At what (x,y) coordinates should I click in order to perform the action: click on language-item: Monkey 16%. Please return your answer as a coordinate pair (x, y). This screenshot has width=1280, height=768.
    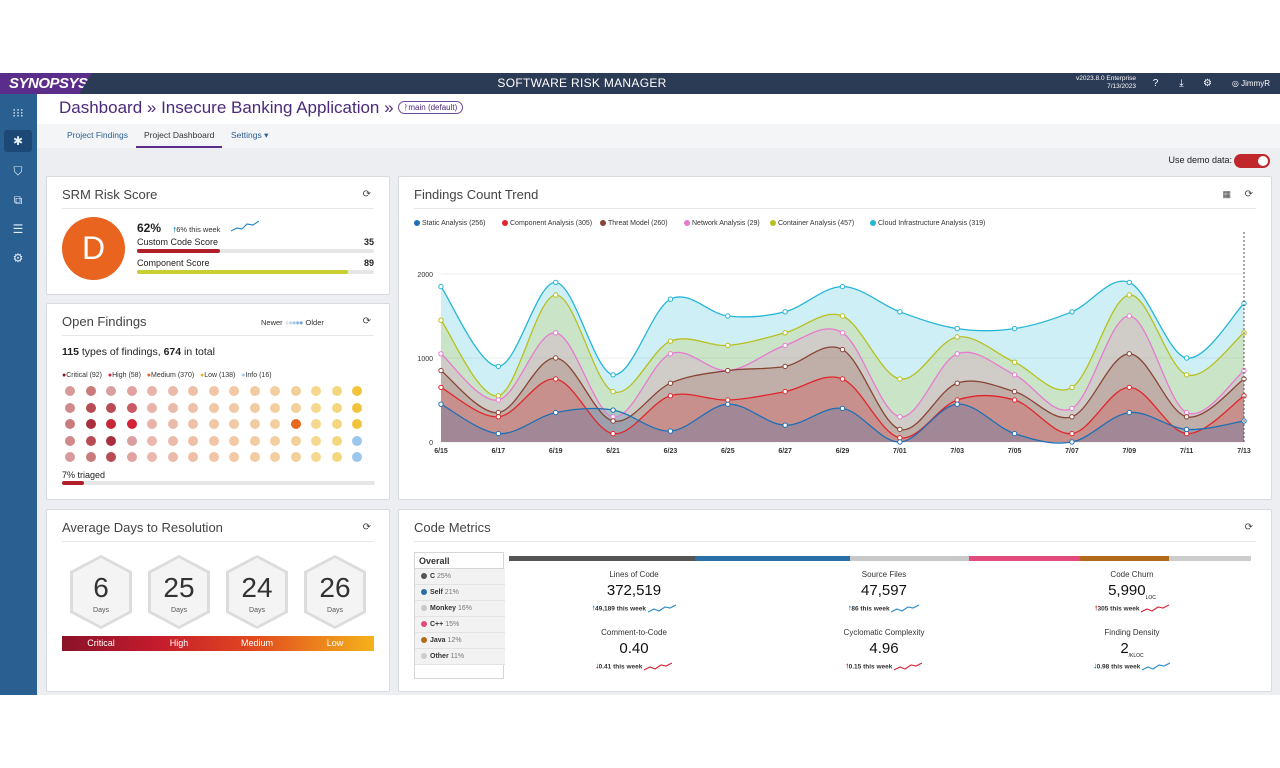
    Looking at the image, I should click on (460, 609).